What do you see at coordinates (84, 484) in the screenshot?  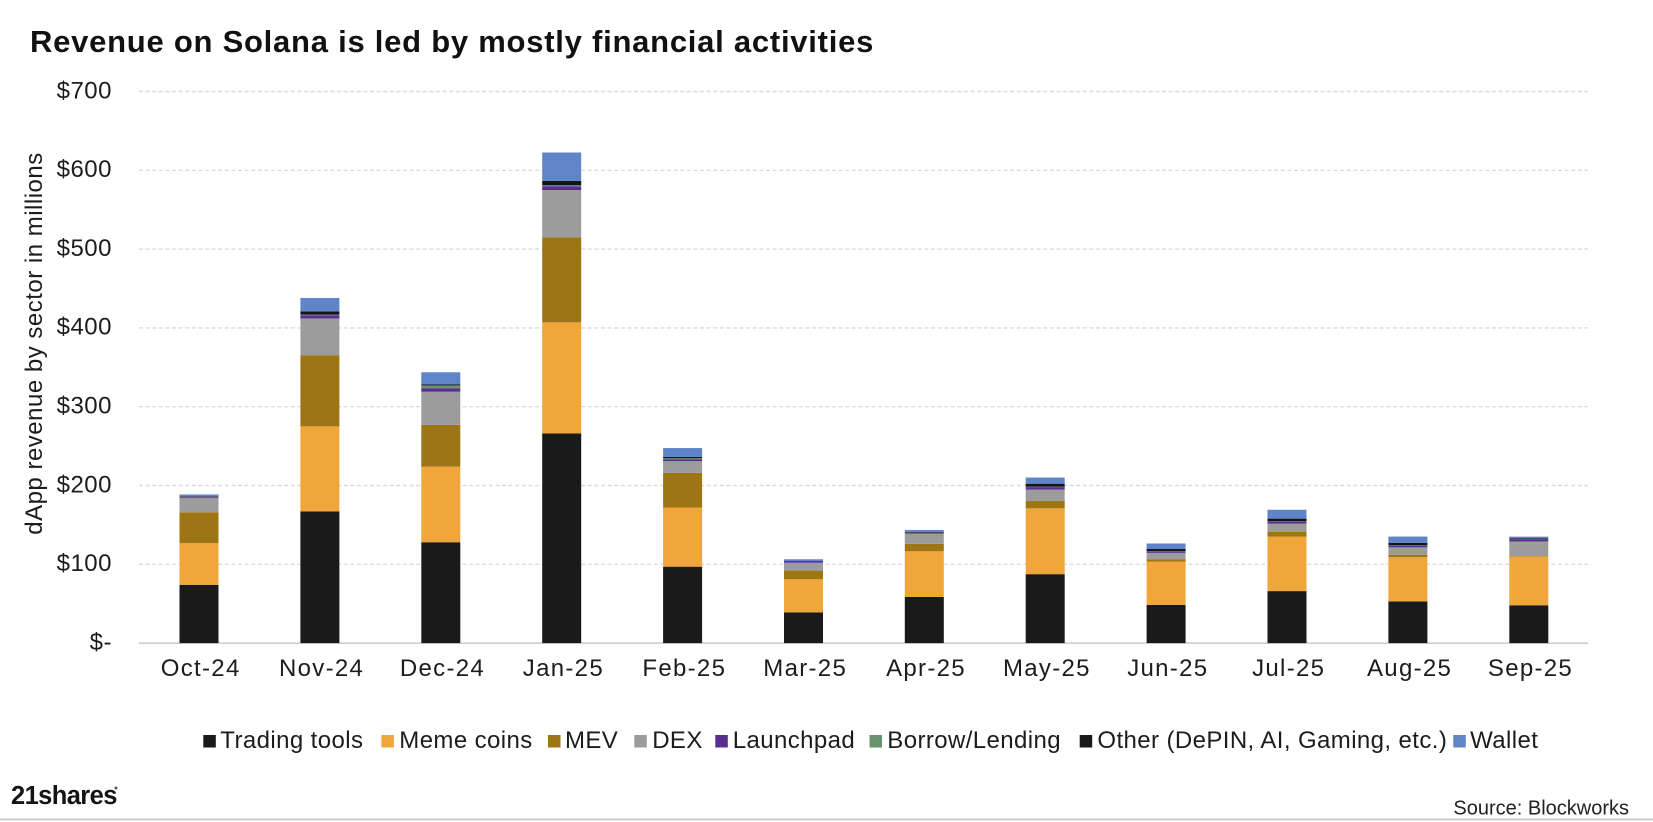 I see `svg-text: $200` at bounding box center [84, 484].